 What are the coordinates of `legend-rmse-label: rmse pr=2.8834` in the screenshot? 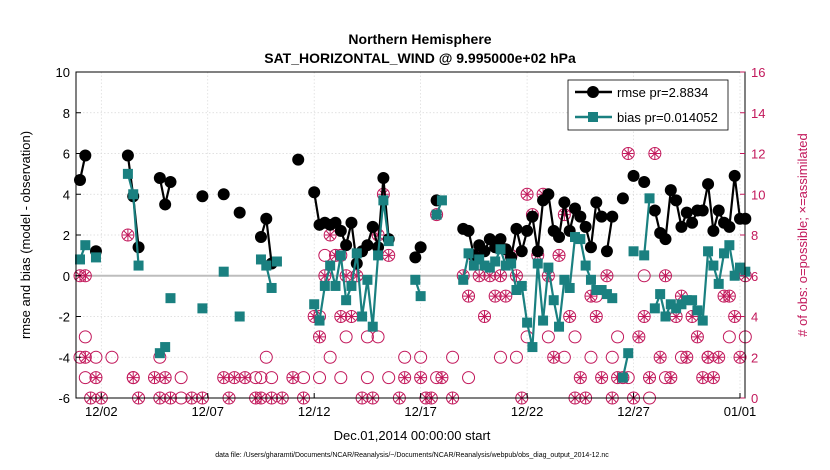 It's located at (662, 92).